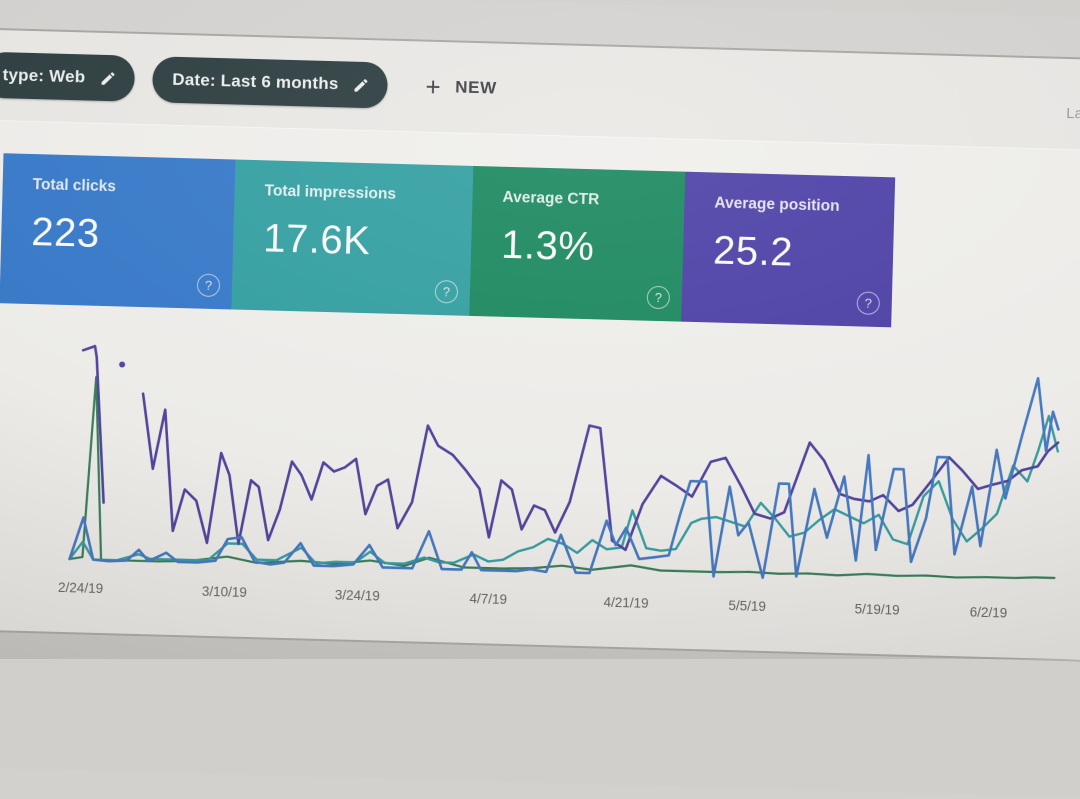 The image size is (1080, 799). Describe the element at coordinates (118, 231) in the screenshot. I see `metric-card-total-clicks: Total clicks 223 ?` at that location.